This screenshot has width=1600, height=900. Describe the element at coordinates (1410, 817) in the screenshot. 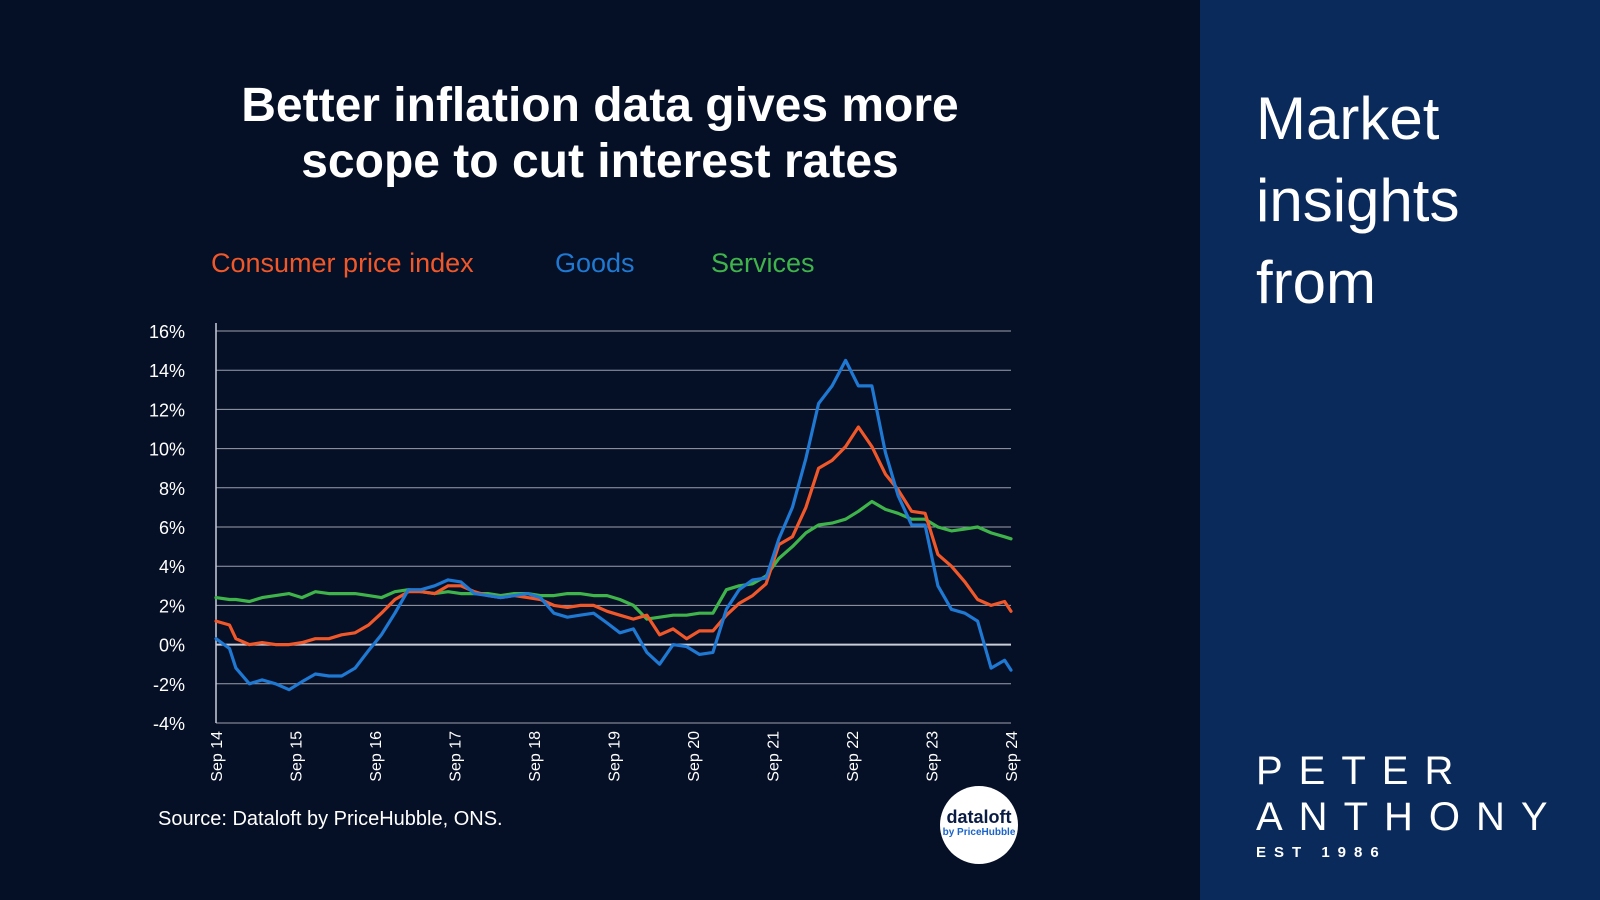

I see `brand-name-line-2: ANTHONY` at that location.